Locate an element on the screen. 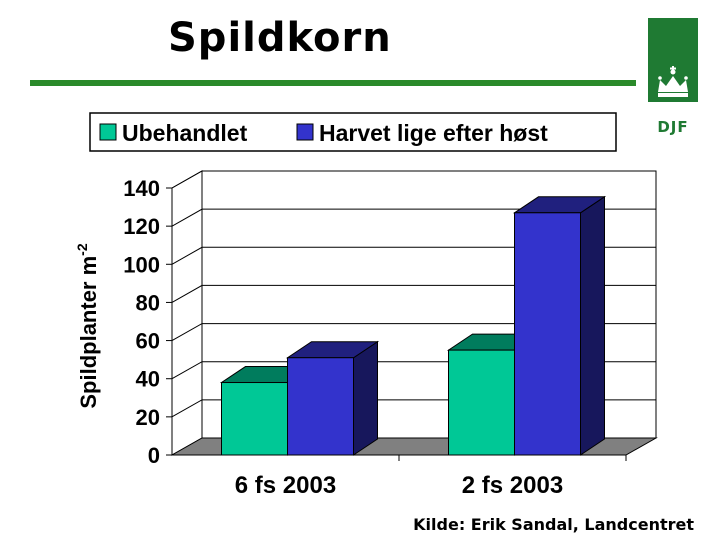  djf-logo is located at coordinates (673, 60).